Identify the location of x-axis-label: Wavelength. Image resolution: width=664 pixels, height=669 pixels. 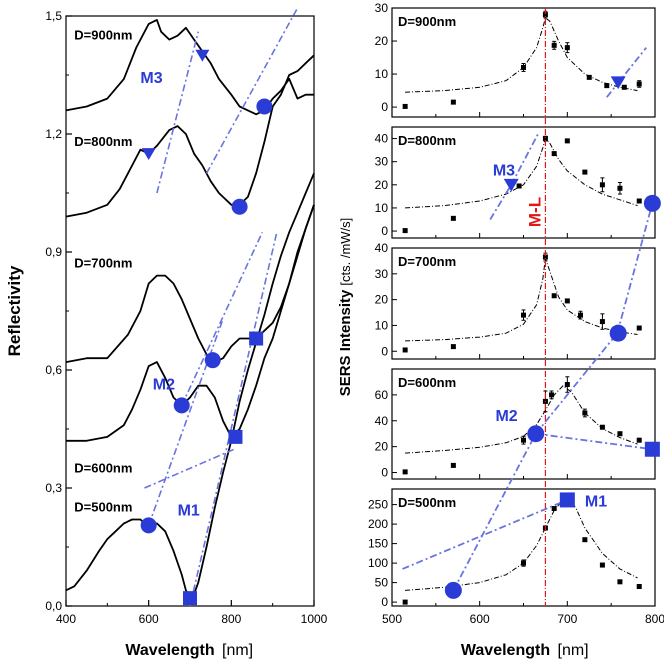
(505, 650).